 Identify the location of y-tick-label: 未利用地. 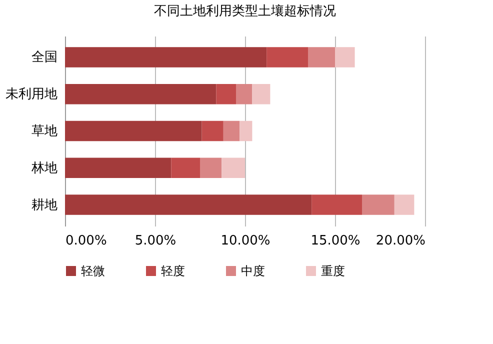
(32, 94).